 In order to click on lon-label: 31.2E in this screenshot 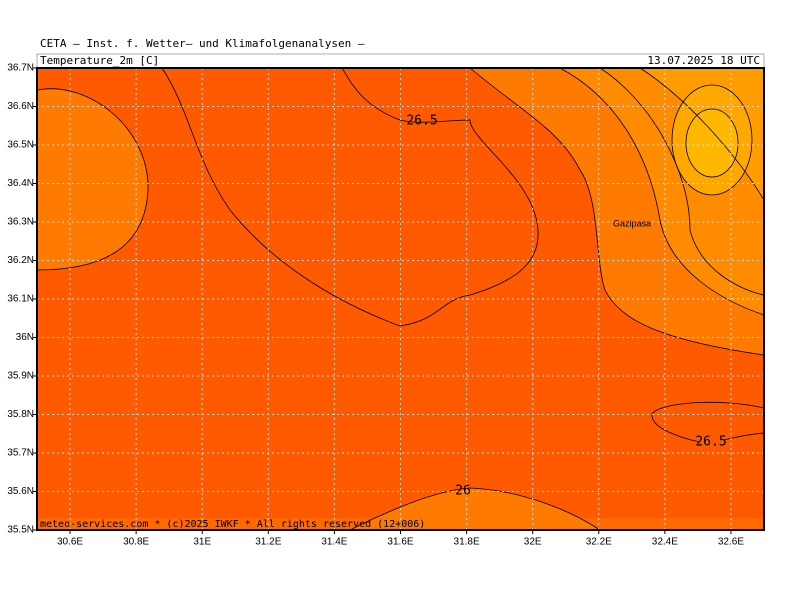, I will do `click(268, 542)`.